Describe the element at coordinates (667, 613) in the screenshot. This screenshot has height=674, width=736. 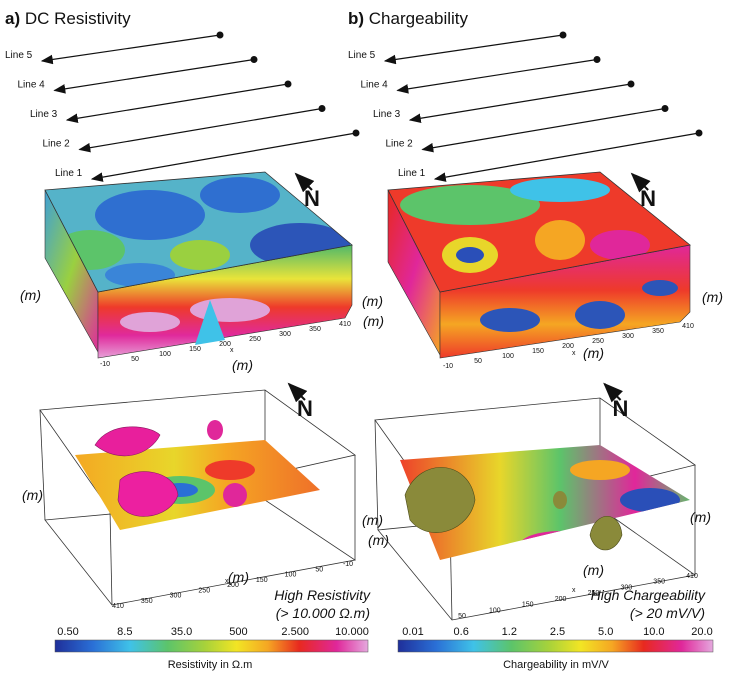
I see `annotation: (> 20 mV/V)` at that location.